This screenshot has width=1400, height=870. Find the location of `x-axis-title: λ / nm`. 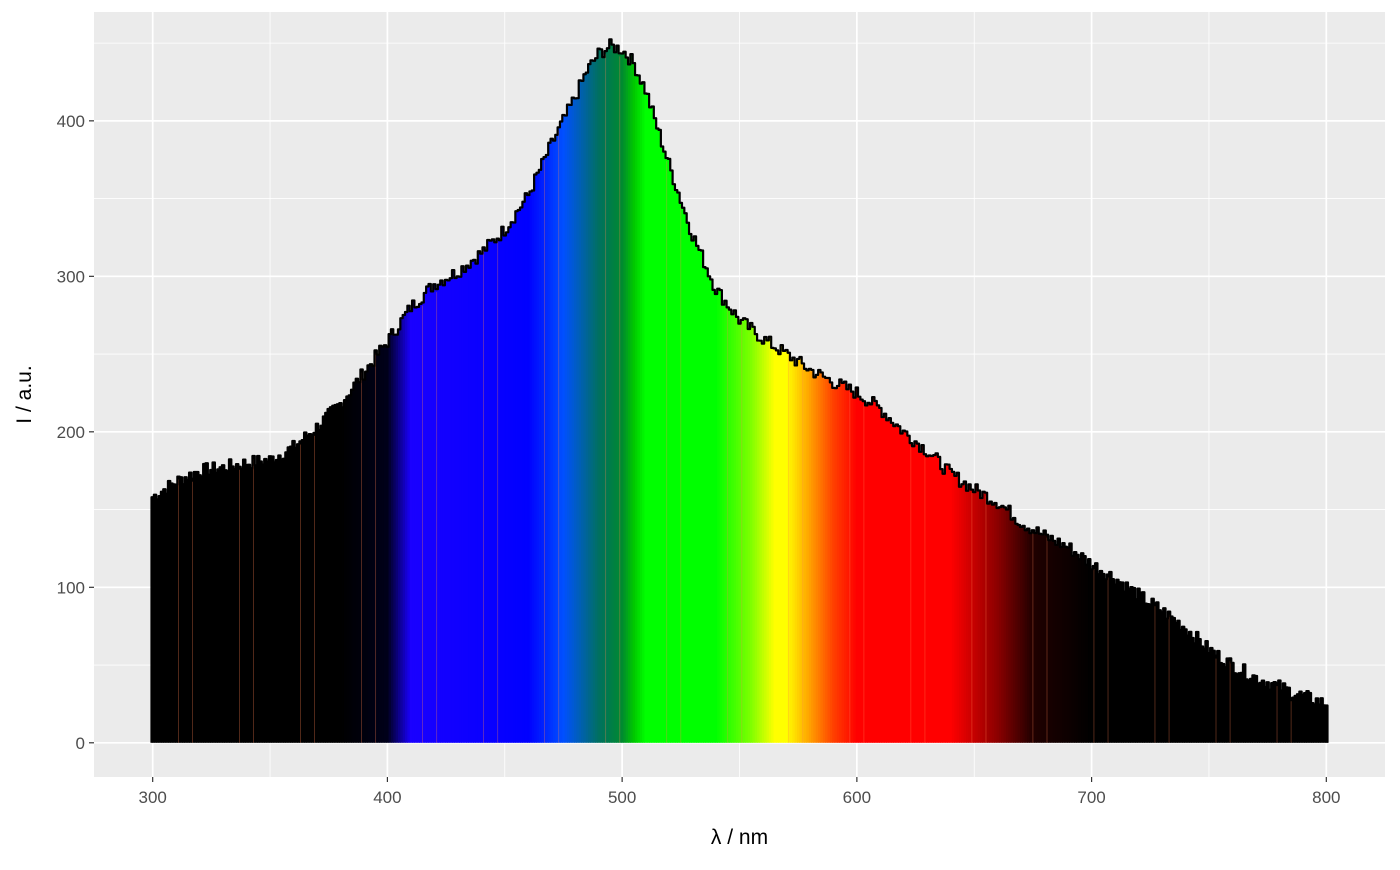

x-axis-title: λ / nm is located at coordinates (739, 837).